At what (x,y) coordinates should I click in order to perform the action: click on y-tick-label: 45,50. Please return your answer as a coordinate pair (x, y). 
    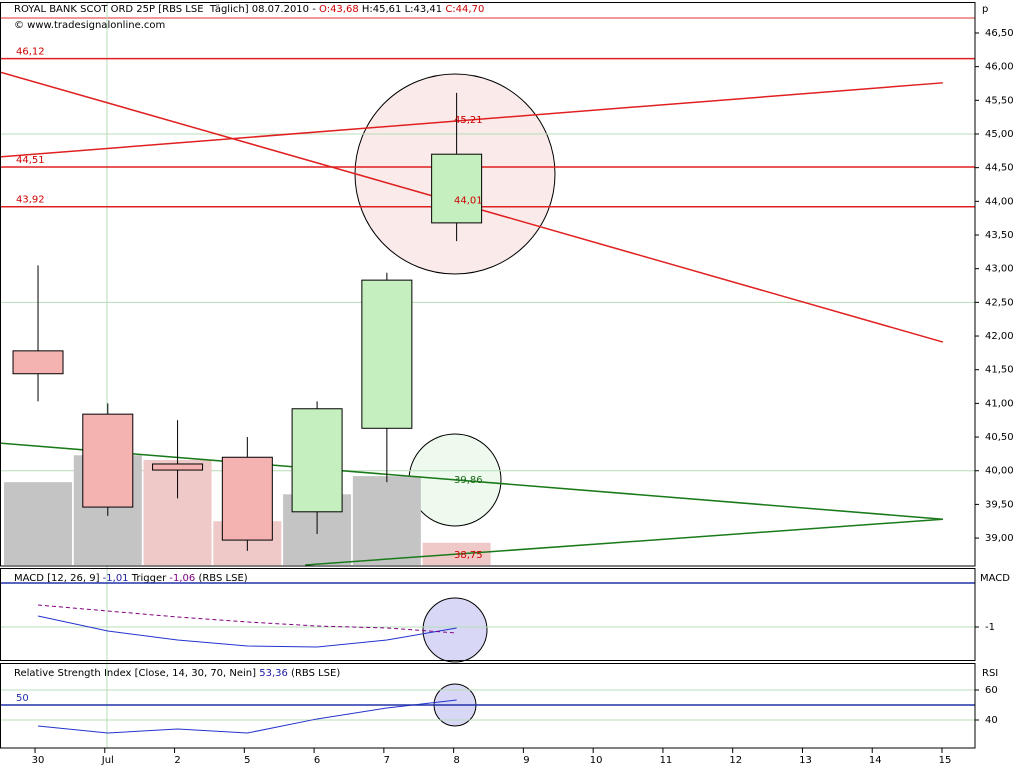
    Looking at the image, I should click on (999, 100).